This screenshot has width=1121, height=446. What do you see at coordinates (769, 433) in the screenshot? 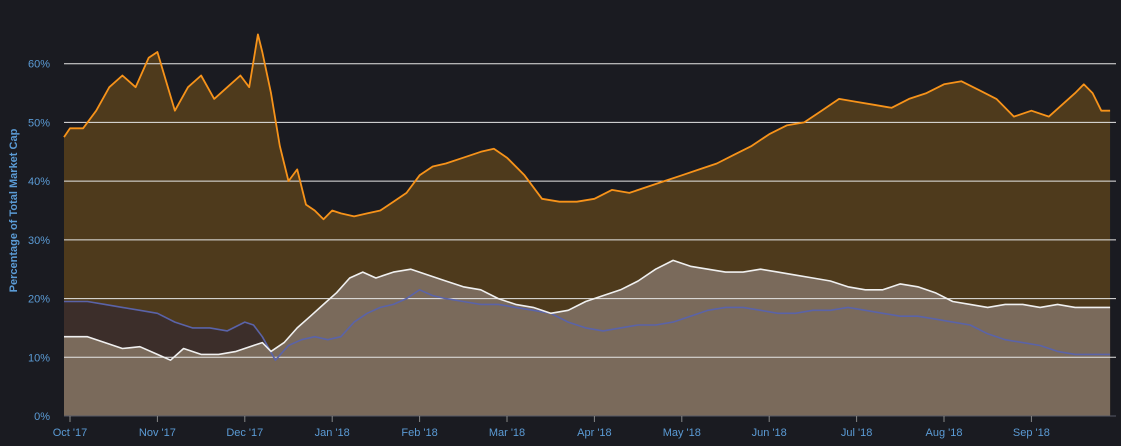
I see `x-tick-label: Jun '18` at bounding box center [769, 433].